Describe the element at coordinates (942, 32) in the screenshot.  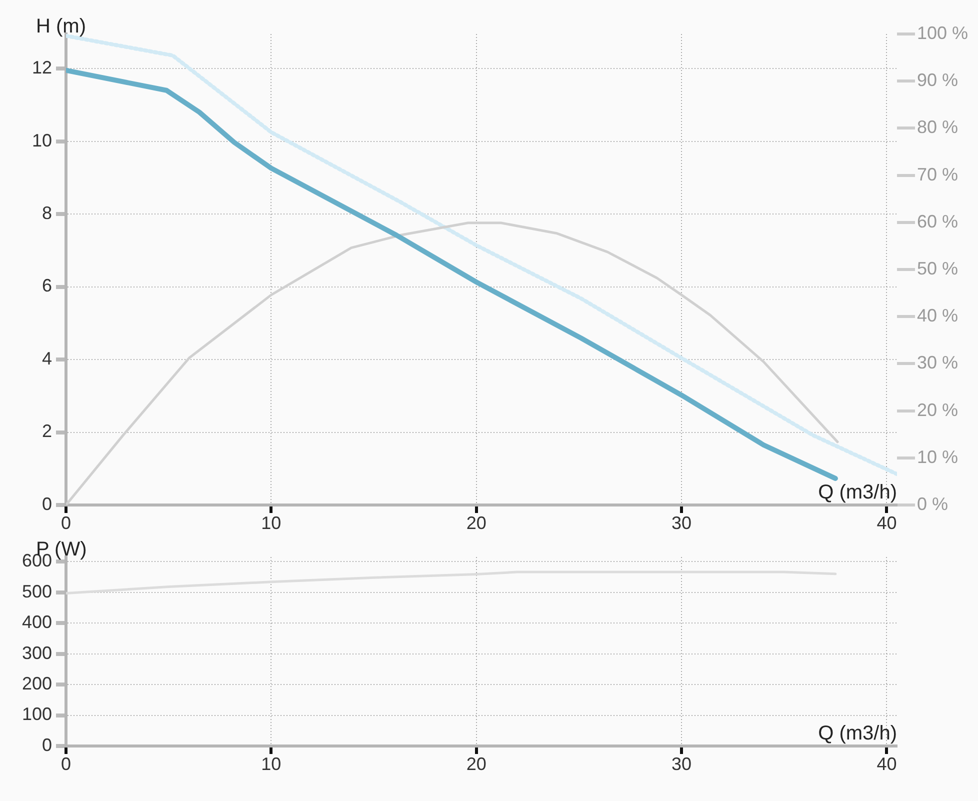
I see `y2-tick-label: 100 %` at that location.